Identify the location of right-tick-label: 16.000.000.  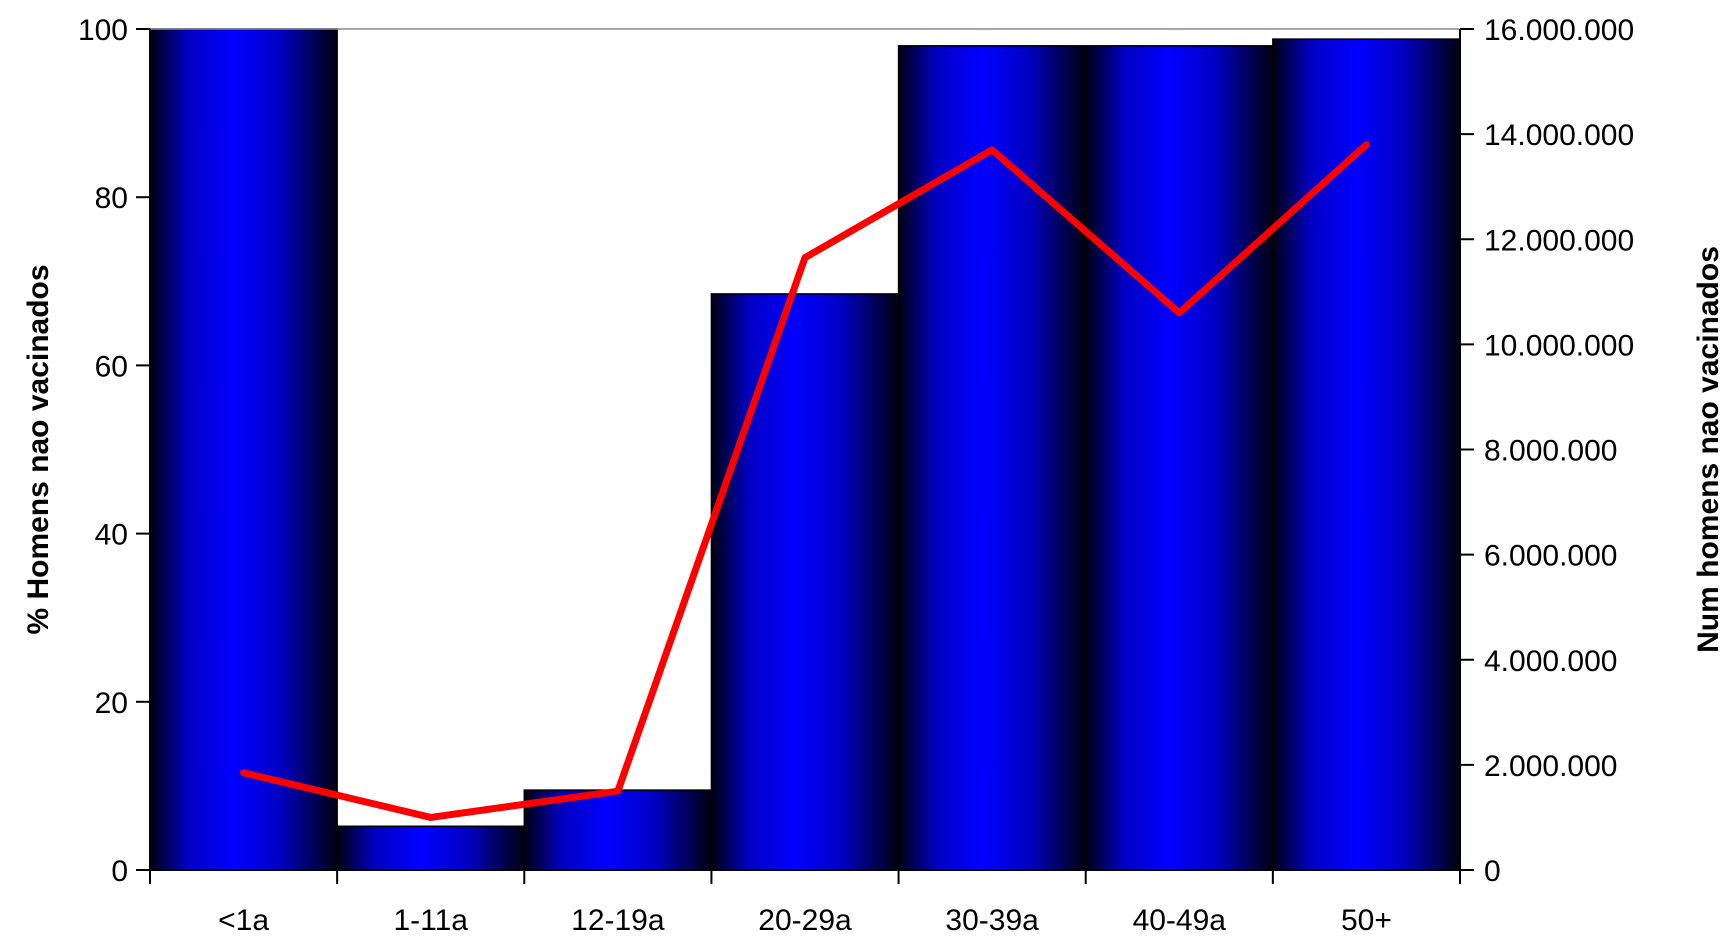
(1559, 30).